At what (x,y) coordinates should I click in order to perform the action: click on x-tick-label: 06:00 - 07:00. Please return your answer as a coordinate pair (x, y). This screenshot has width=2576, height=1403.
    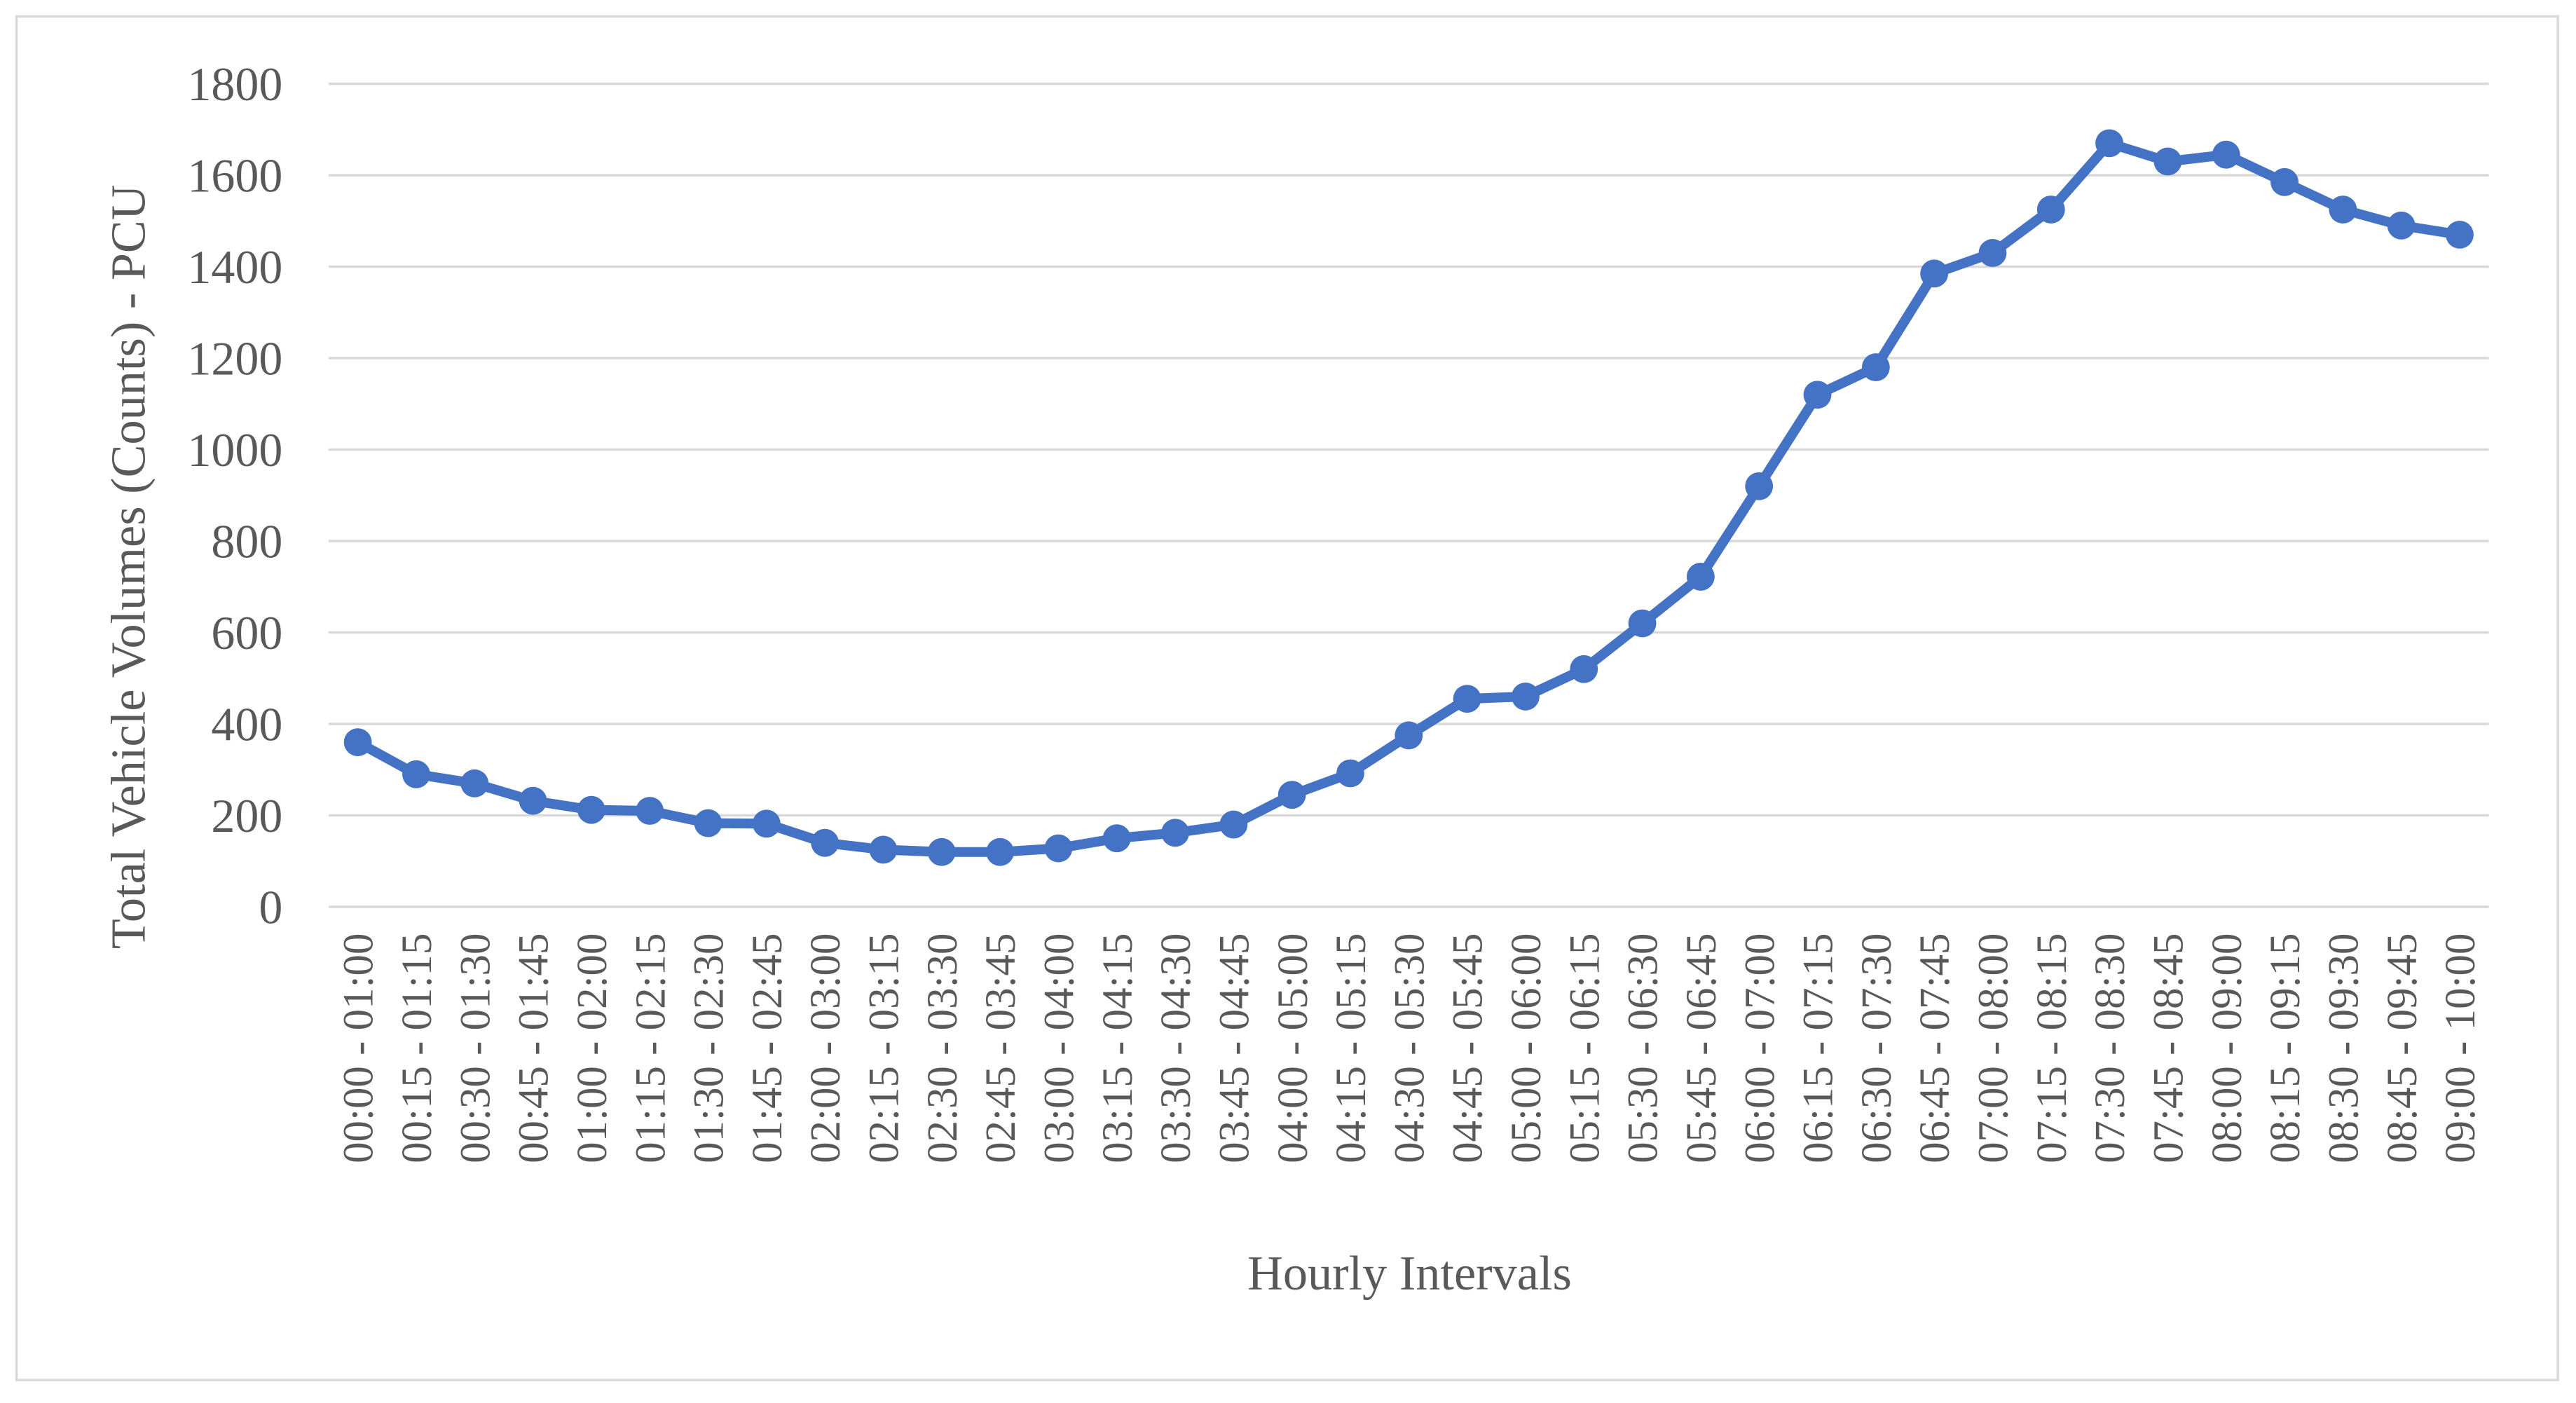
    Looking at the image, I should click on (1759, 1048).